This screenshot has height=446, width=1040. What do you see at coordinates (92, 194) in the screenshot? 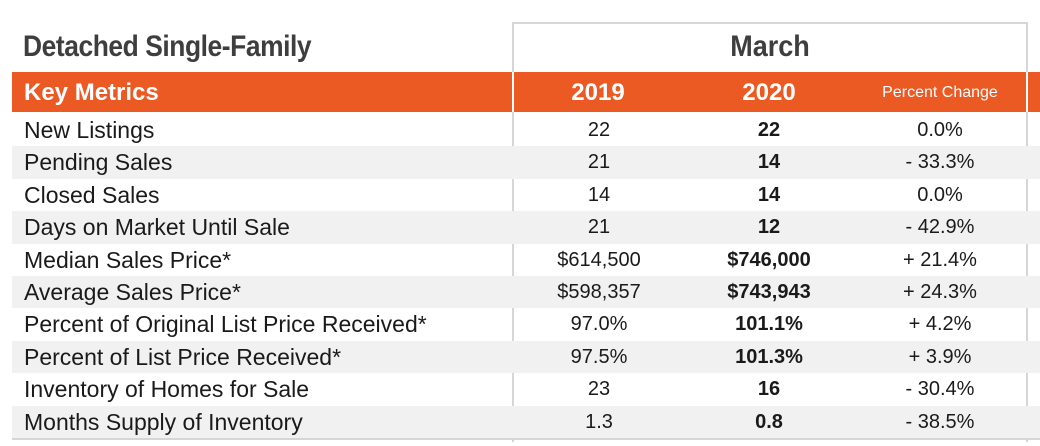
I see `metric-label: Closed Sales` at bounding box center [92, 194].